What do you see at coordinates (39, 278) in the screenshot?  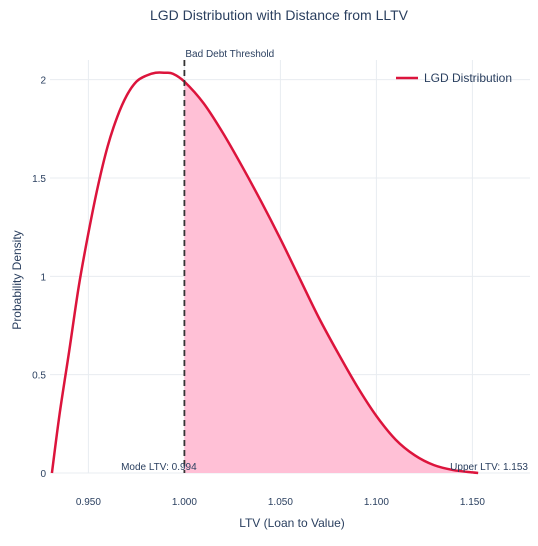 I see `y-tick-labels: 0 0.5 1 1.5 2` at bounding box center [39, 278].